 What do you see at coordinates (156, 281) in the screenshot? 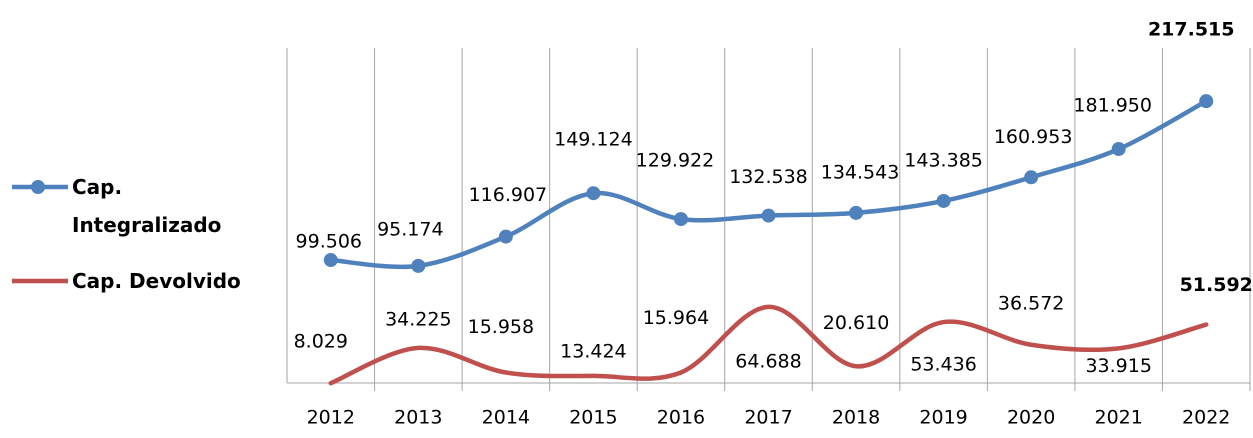
I see `legend-label: Cap. Devolvido` at bounding box center [156, 281].